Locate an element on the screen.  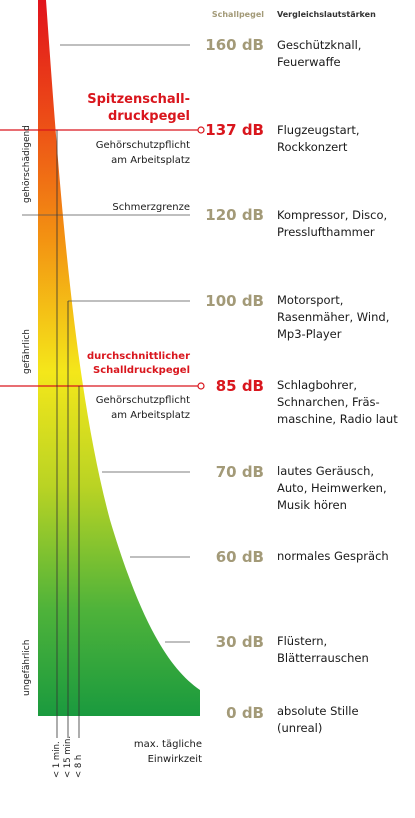
comparison-30: Flüstern, Blätterrauschen is located at coordinates (323, 649).